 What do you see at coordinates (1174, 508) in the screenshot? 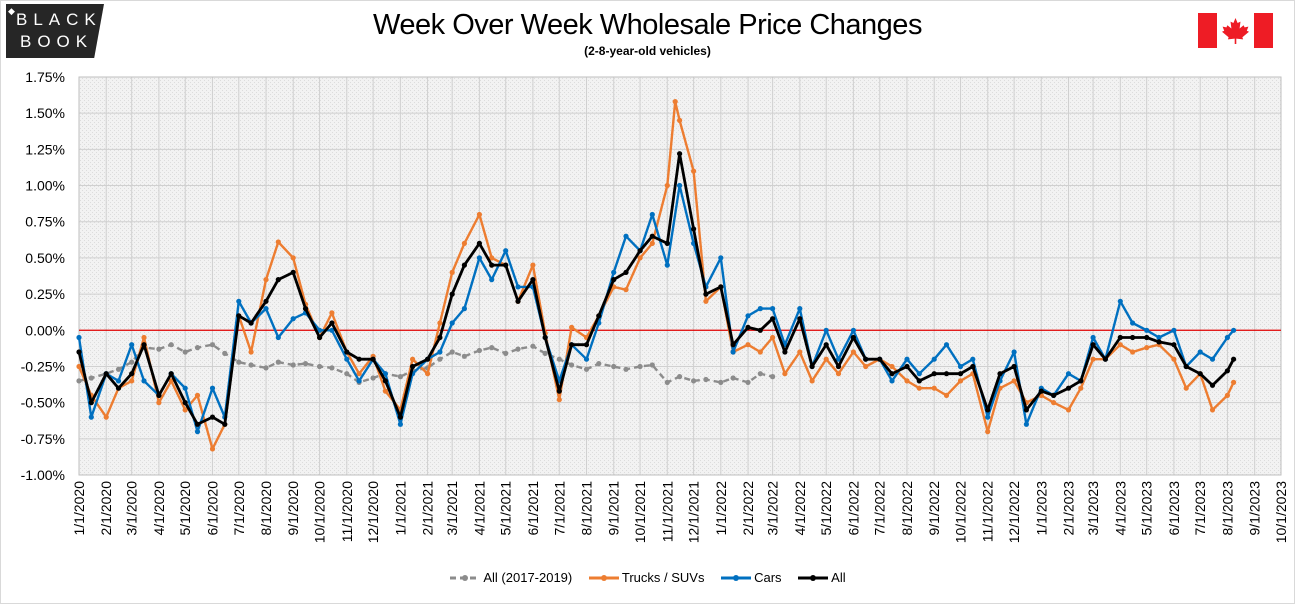
I see `x-tick-label: 6/1/2023` at bounding box center [1174, 508].